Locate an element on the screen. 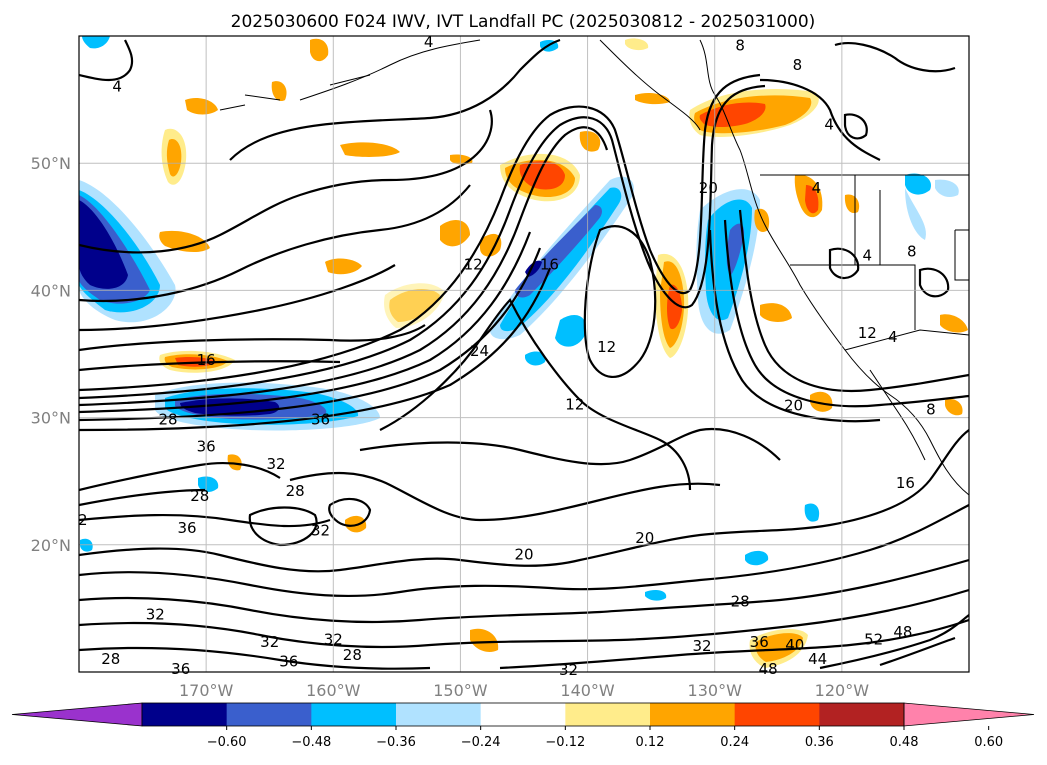  shade-neg-s3 is located at coordinates (812, 512).